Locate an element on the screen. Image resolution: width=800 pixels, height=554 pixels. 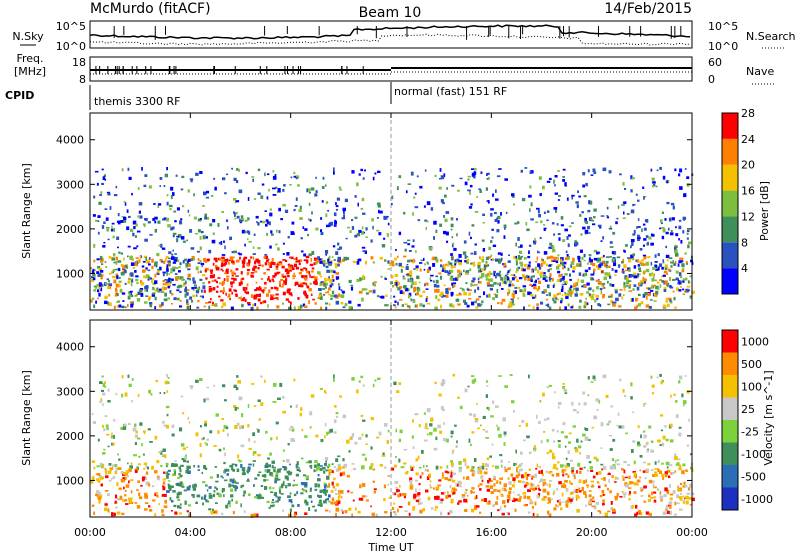
ytick-label: 1000 is located at coordinates (70, 273).